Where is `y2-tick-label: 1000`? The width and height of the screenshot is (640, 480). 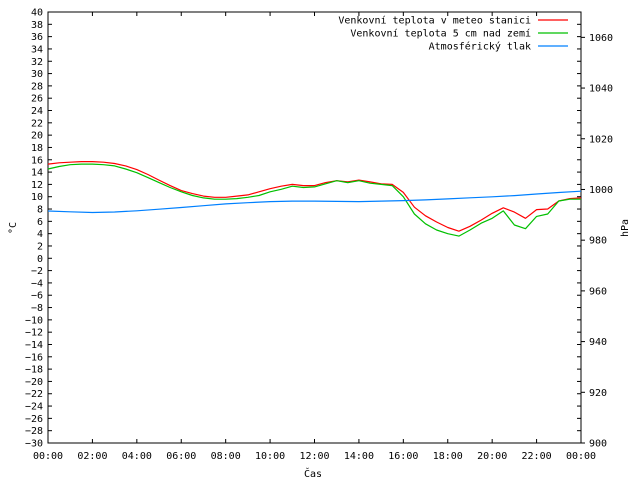 y2-tick-label: 1000 is located at coordinates (601, 190).